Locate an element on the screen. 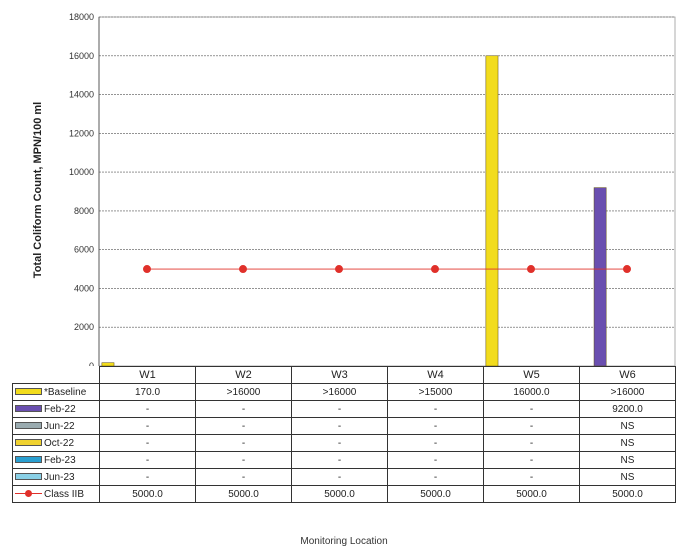 This screenshot has width=688, height=553. table-row: Feb-22- - - - -9200.0 is located at coordinates (344, 409).